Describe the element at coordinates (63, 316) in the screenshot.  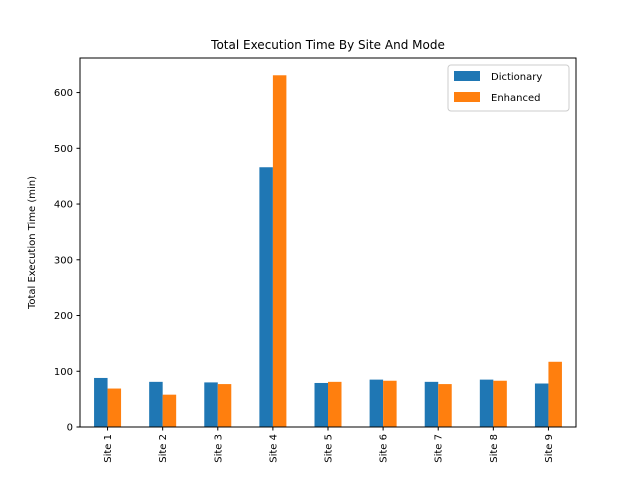
I see `y-tick-label: 200` at that location.